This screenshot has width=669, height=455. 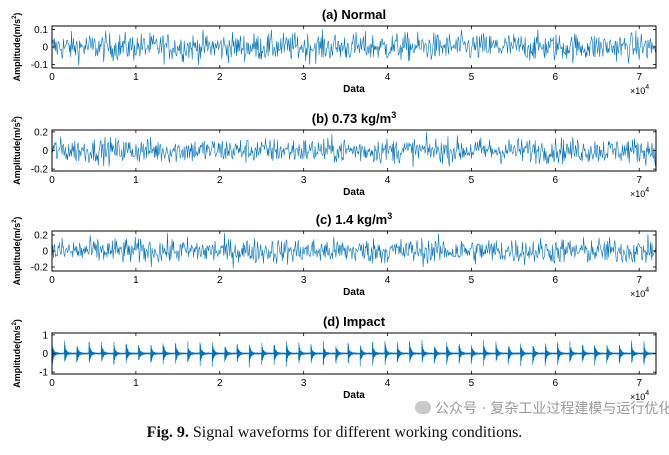 I want to click on y-tick-label: -1, so click(x=43, y=373).